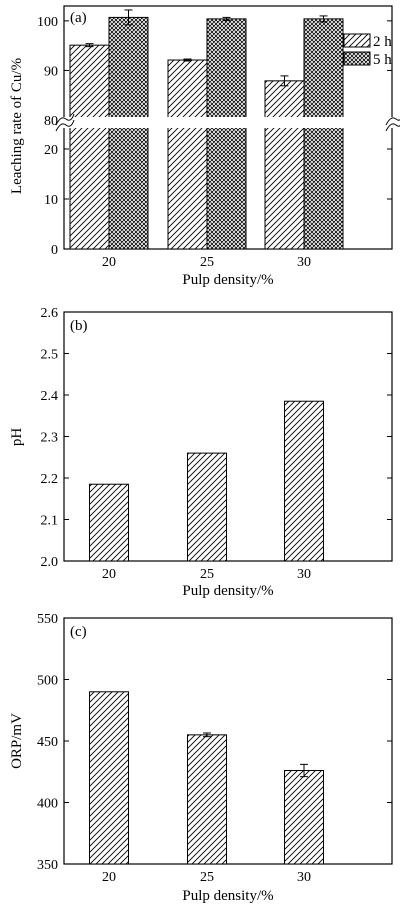 This screenshot has width=400, height=909. Describe the element at coordinates (50, 479) in the screenshot. I see `panel-b-ytick-label: 2.2` at that location.